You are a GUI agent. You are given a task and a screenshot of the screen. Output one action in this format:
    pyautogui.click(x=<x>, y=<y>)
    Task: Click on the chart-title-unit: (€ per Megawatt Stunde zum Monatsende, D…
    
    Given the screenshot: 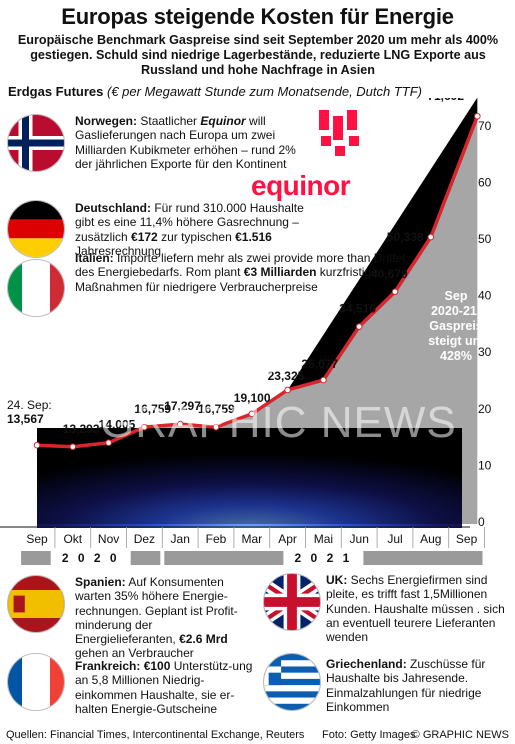 What is the action you would take?
    pyautogui.click(x=264, y=91)
    